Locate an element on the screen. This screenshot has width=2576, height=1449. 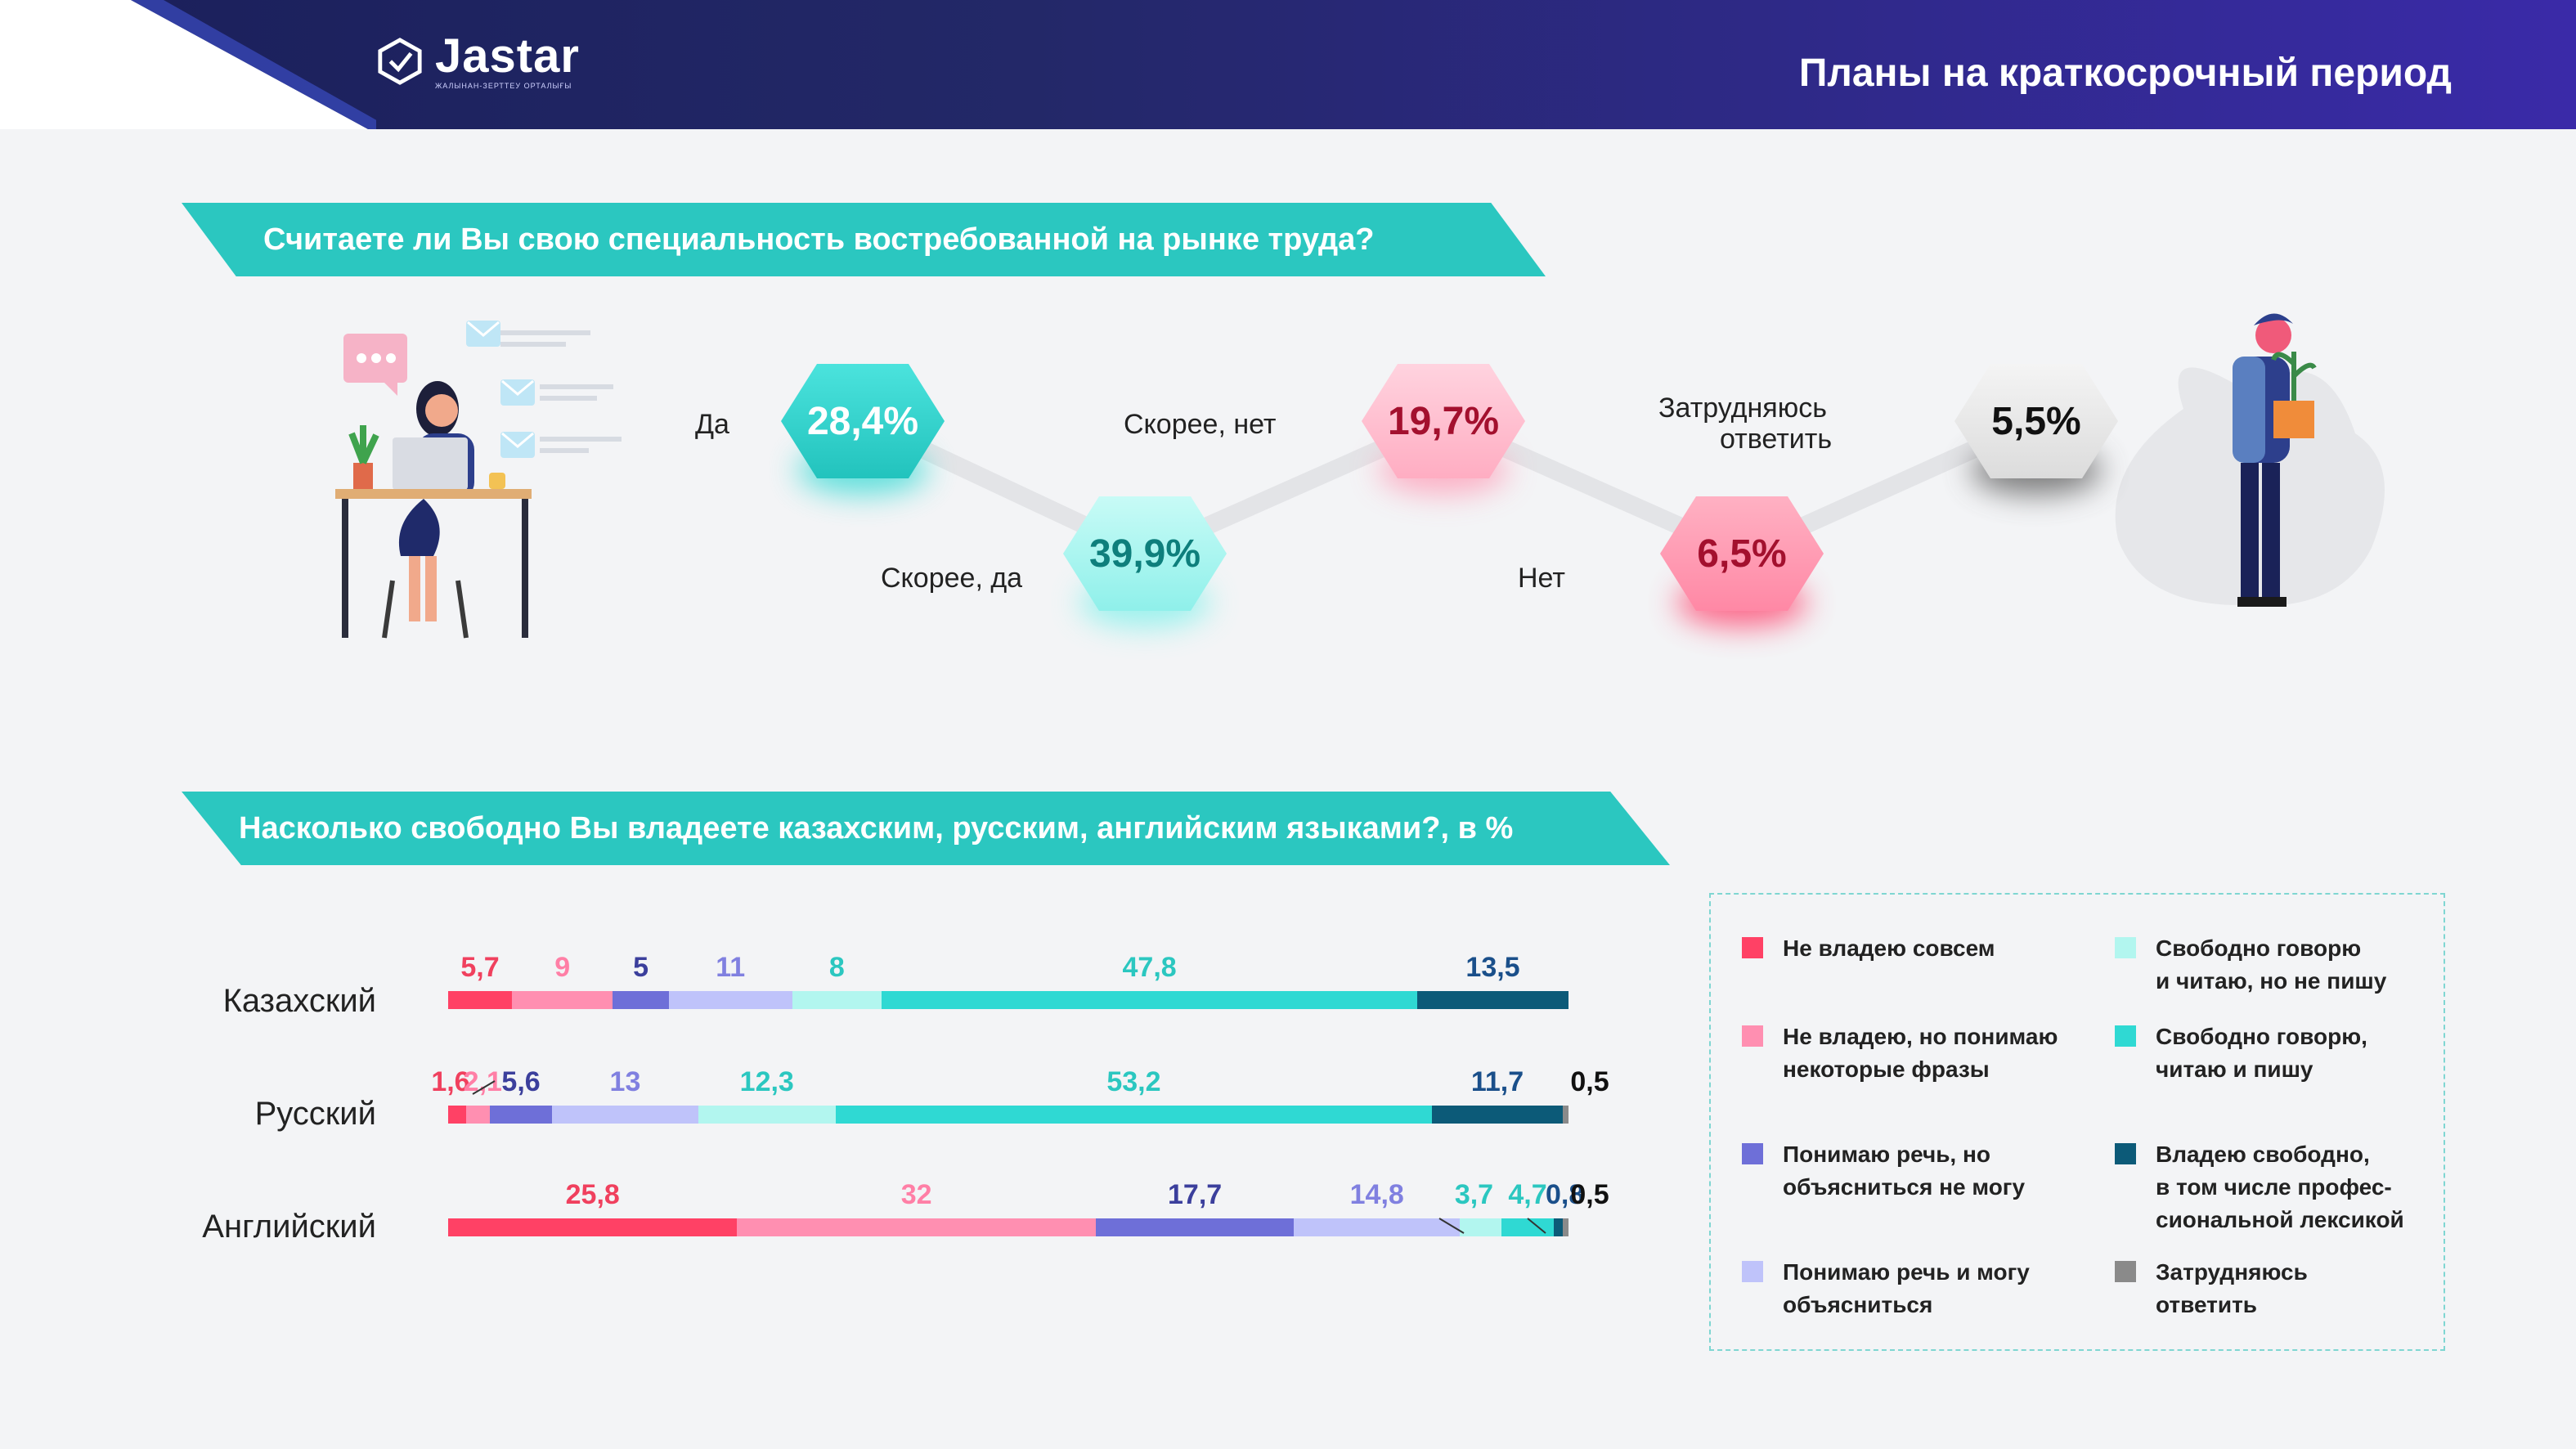
legend-label: Свободно говорю, читаю и пишу is located at coordinates (2261, 1053).